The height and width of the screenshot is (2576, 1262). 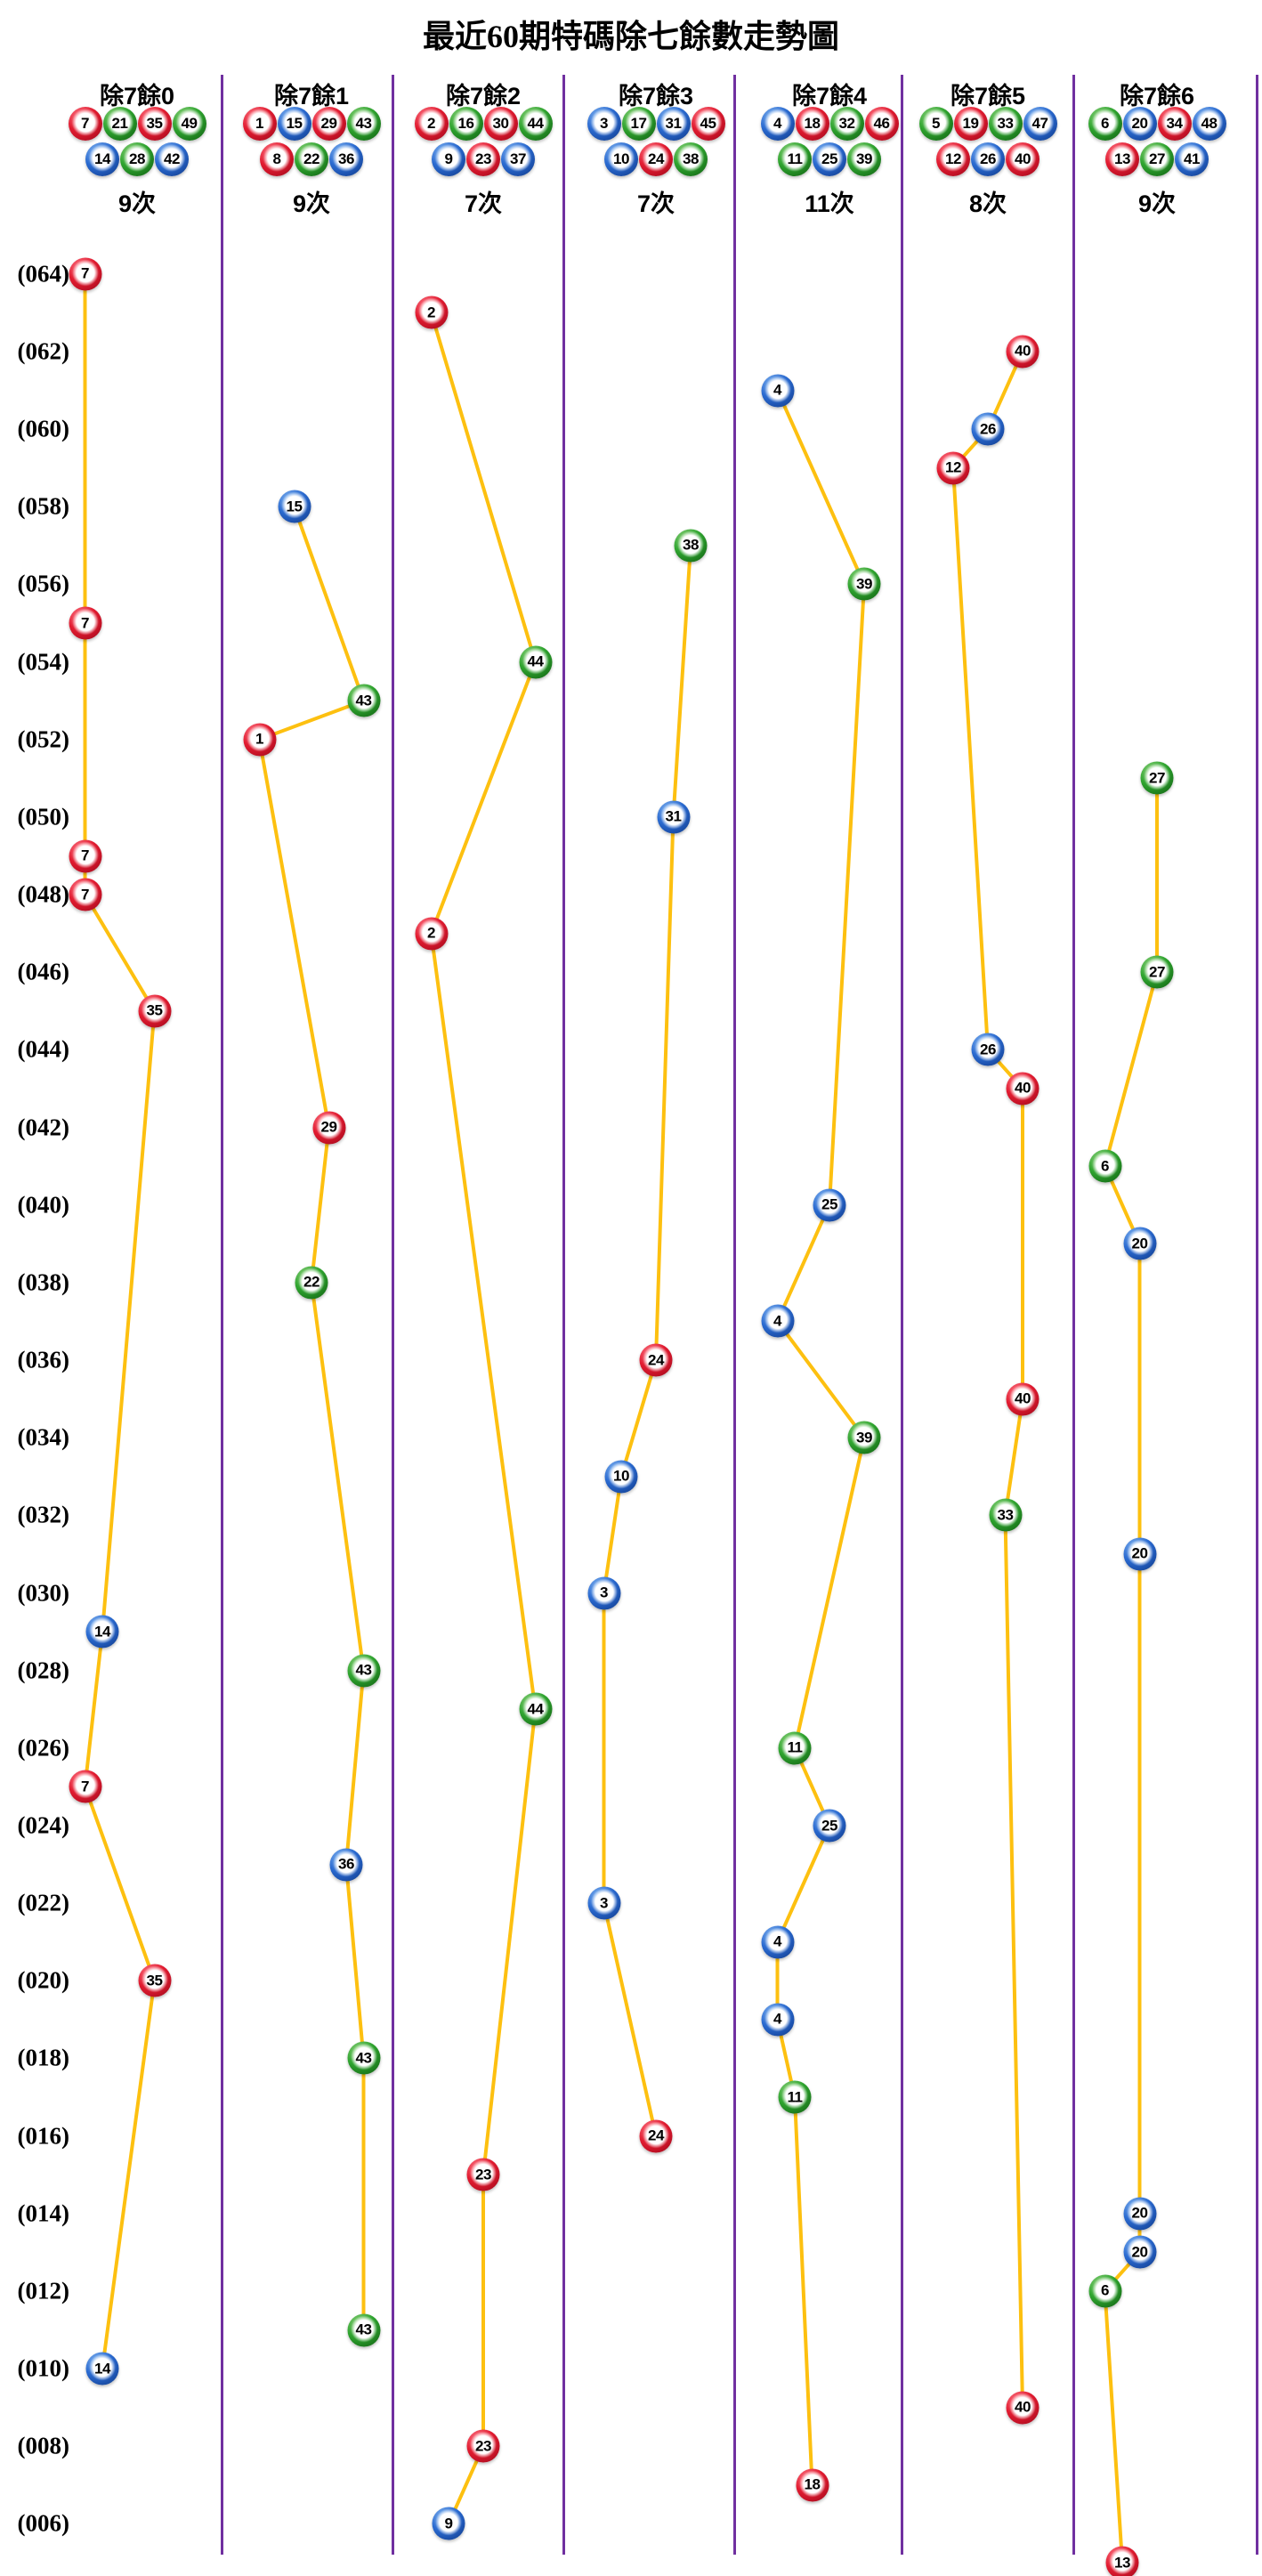 What do you see at coordinates (988, 159) in the screenshot?
I see `header-ball: 26` at bounding box center [988, 159].